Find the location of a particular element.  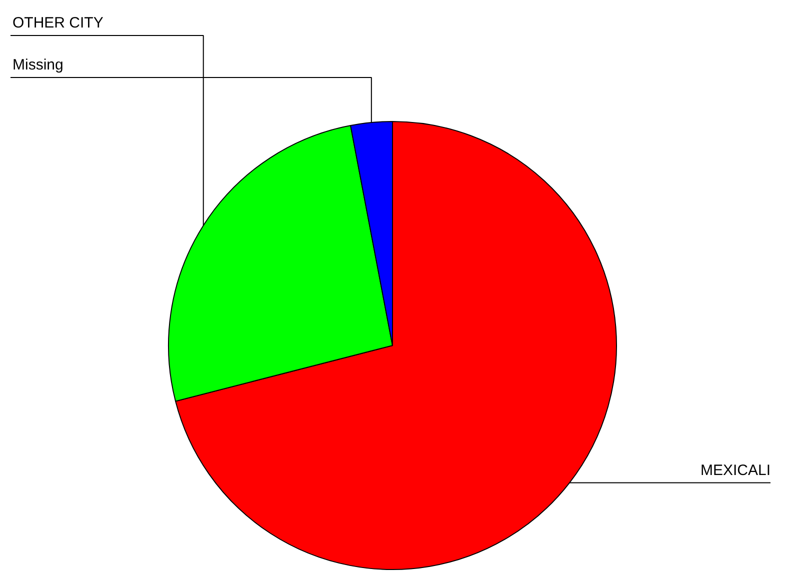

slice-label: Missing is located at coordinates (38, 65).